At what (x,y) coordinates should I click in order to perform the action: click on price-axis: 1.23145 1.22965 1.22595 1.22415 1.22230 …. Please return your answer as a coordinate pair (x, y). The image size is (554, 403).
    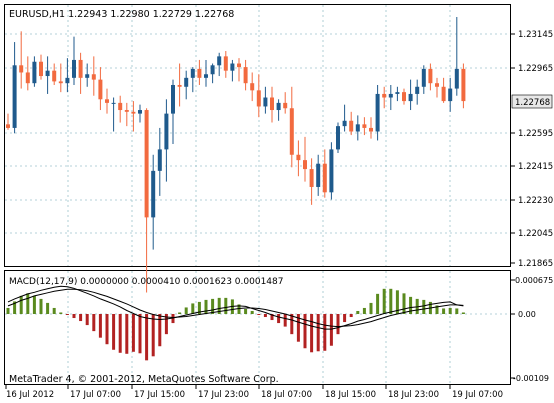
    Looking at the image, I should click on (532, 149).